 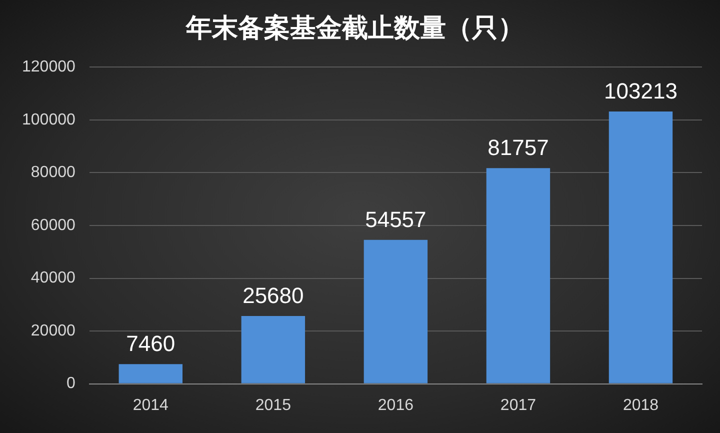 I want to click on x-tick-label: 2014, so click(x=150, y=405).